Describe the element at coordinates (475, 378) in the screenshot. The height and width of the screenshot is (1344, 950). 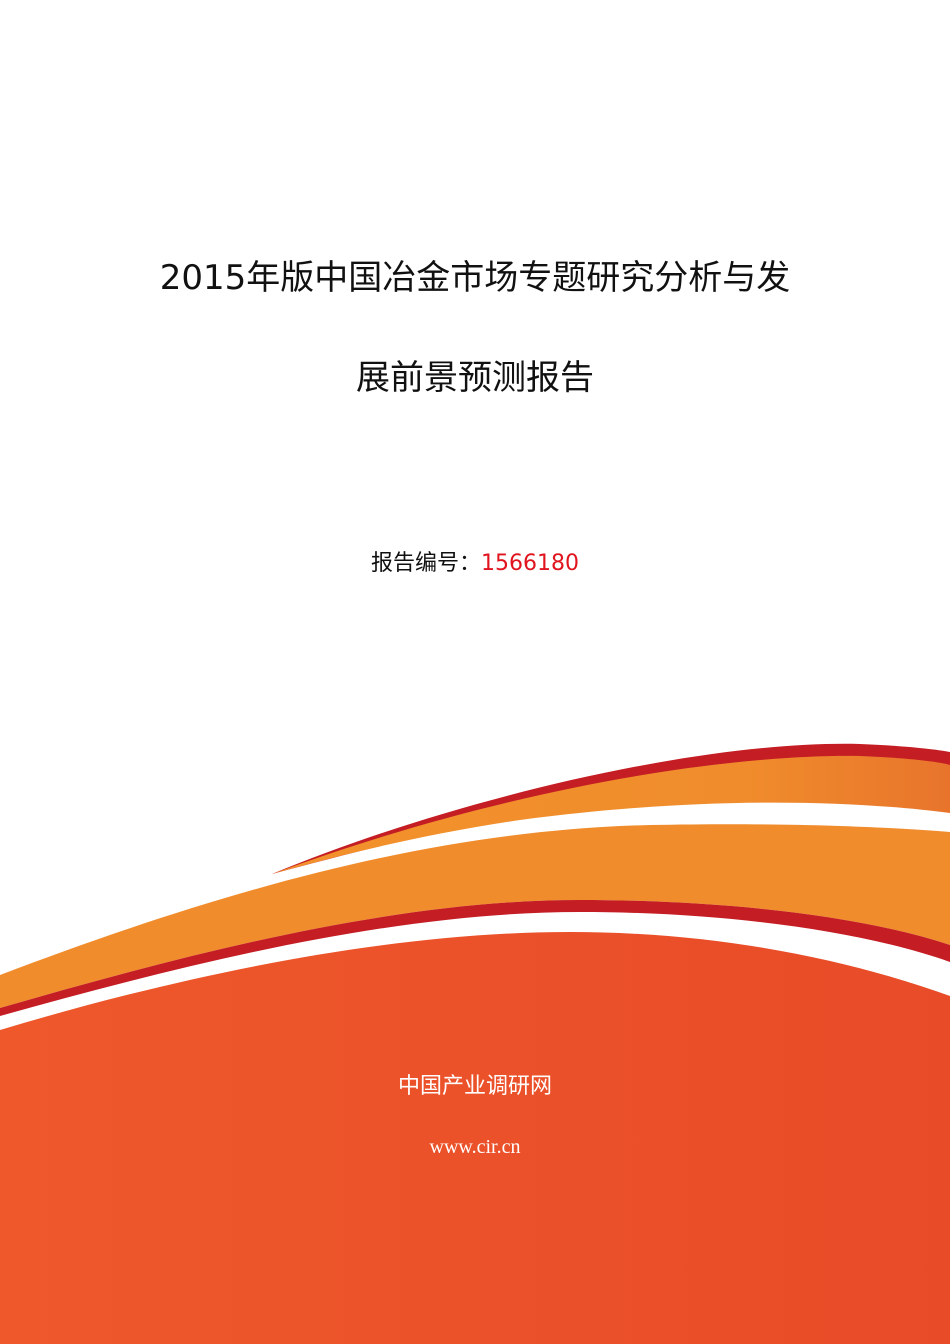
I see `report-title-line-2: 展前景预测报告` at that location.